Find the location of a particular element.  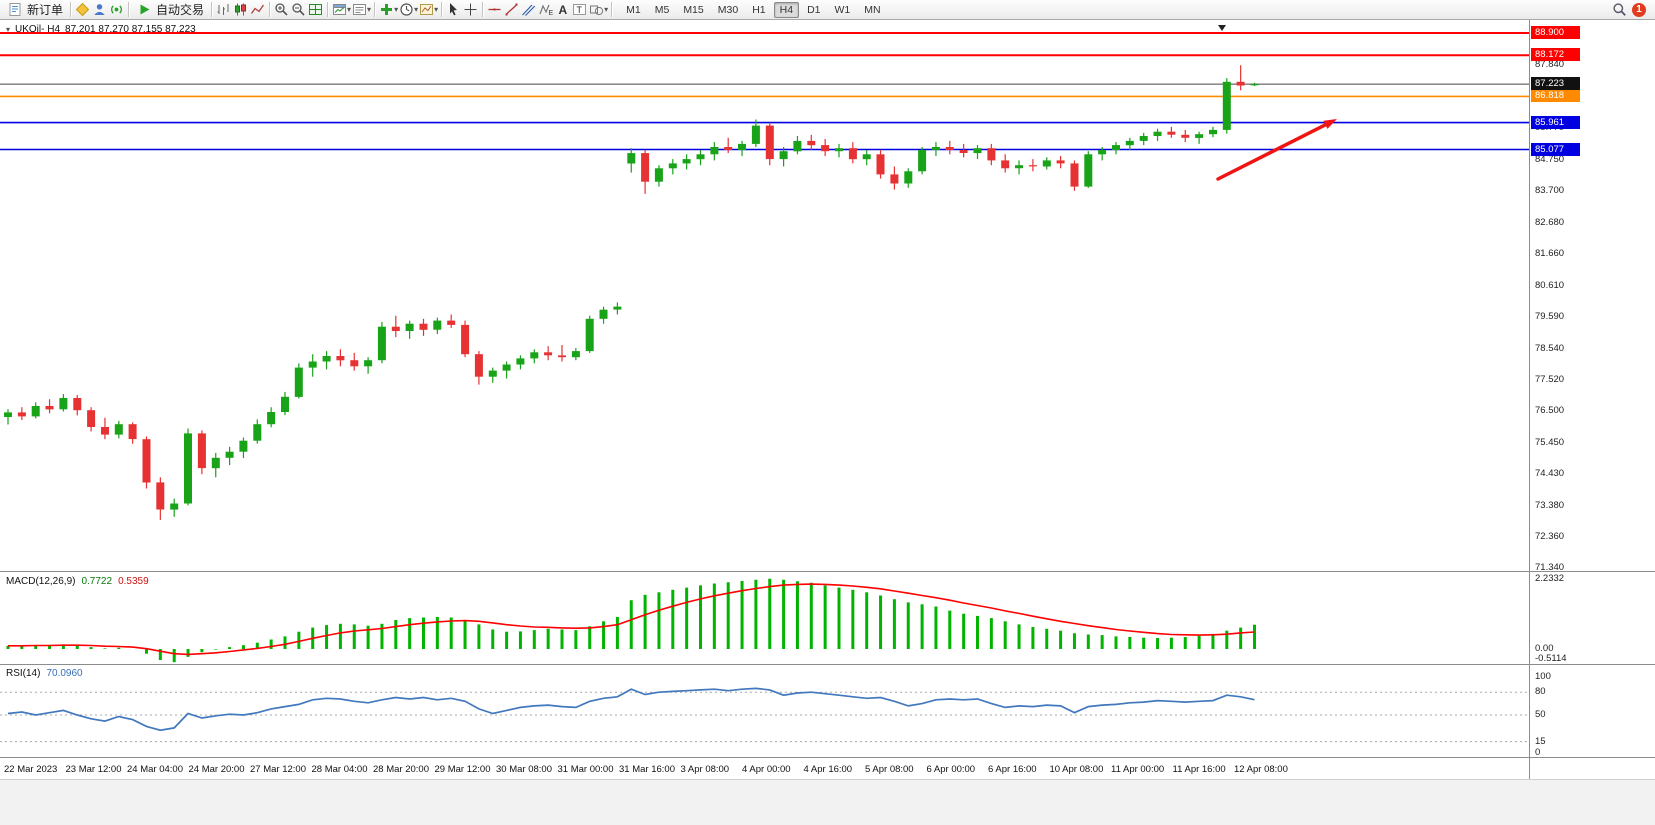

timeframe-button-MN: MN is located at coordinates (872, 9).